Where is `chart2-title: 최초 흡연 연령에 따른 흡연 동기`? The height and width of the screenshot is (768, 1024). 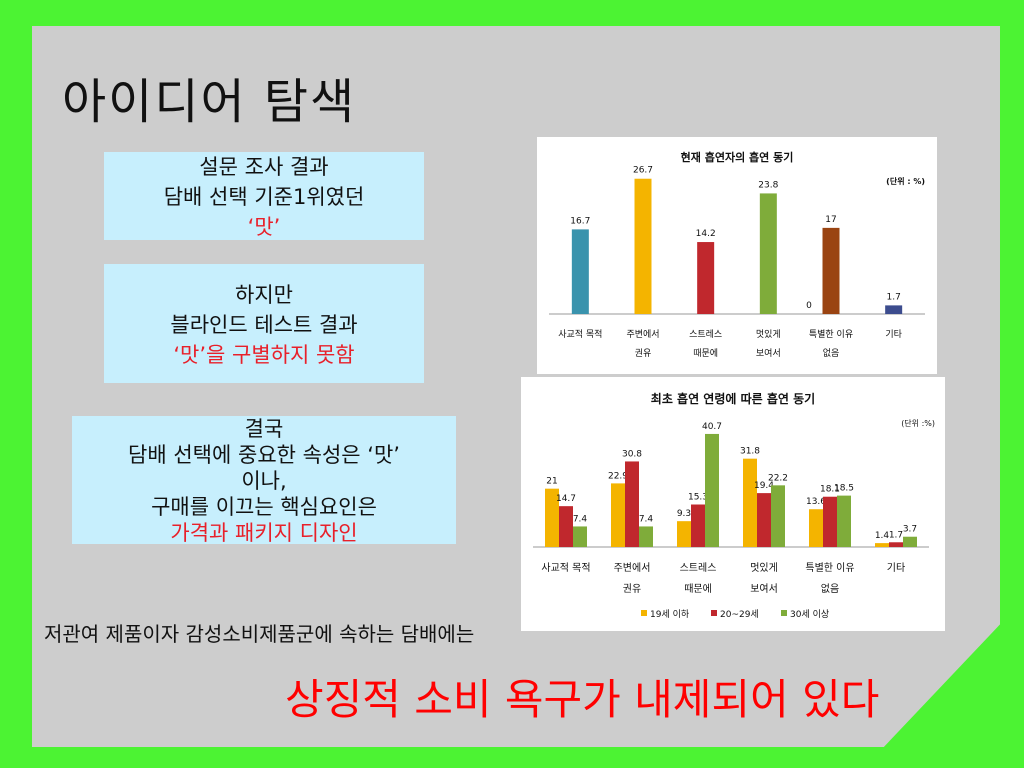
chart2-title: 최초 흡연 연령에 따른 흡연 동기 is located at coordinates (733, 398).